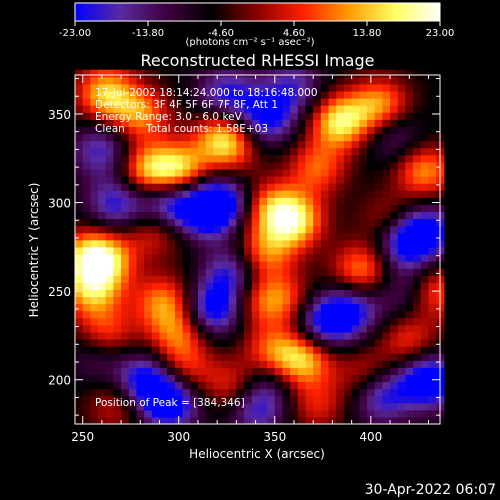 Image resolution: width=500 pixels, height=500 pixels. Describe the element at coordinates (440, 33) in the screenshot. I see `colorbar-tick-label: 23.00` at that location.